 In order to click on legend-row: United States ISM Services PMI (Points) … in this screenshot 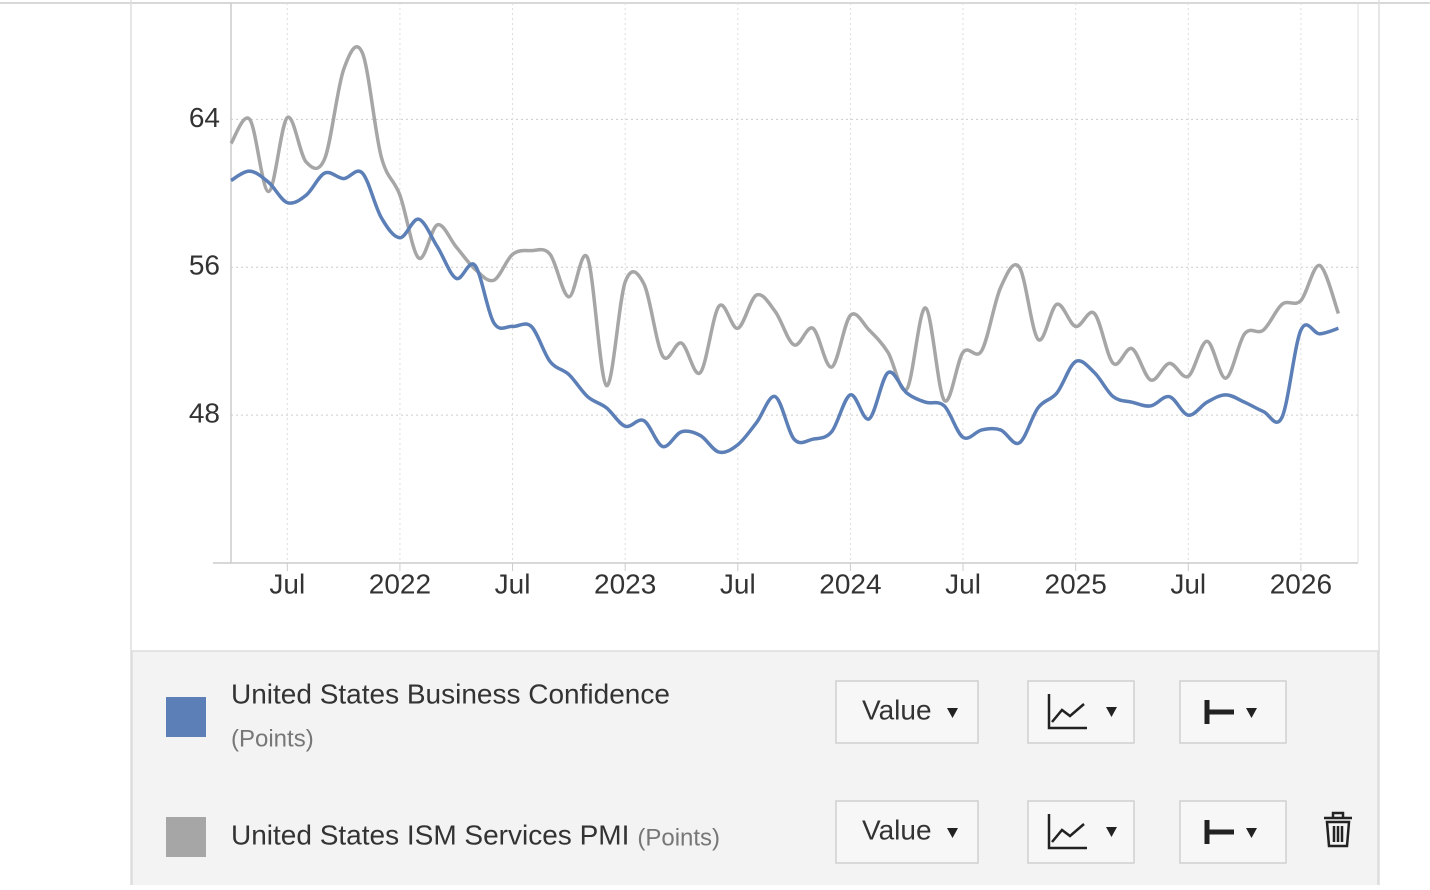, I will do `click(759, 832)`.